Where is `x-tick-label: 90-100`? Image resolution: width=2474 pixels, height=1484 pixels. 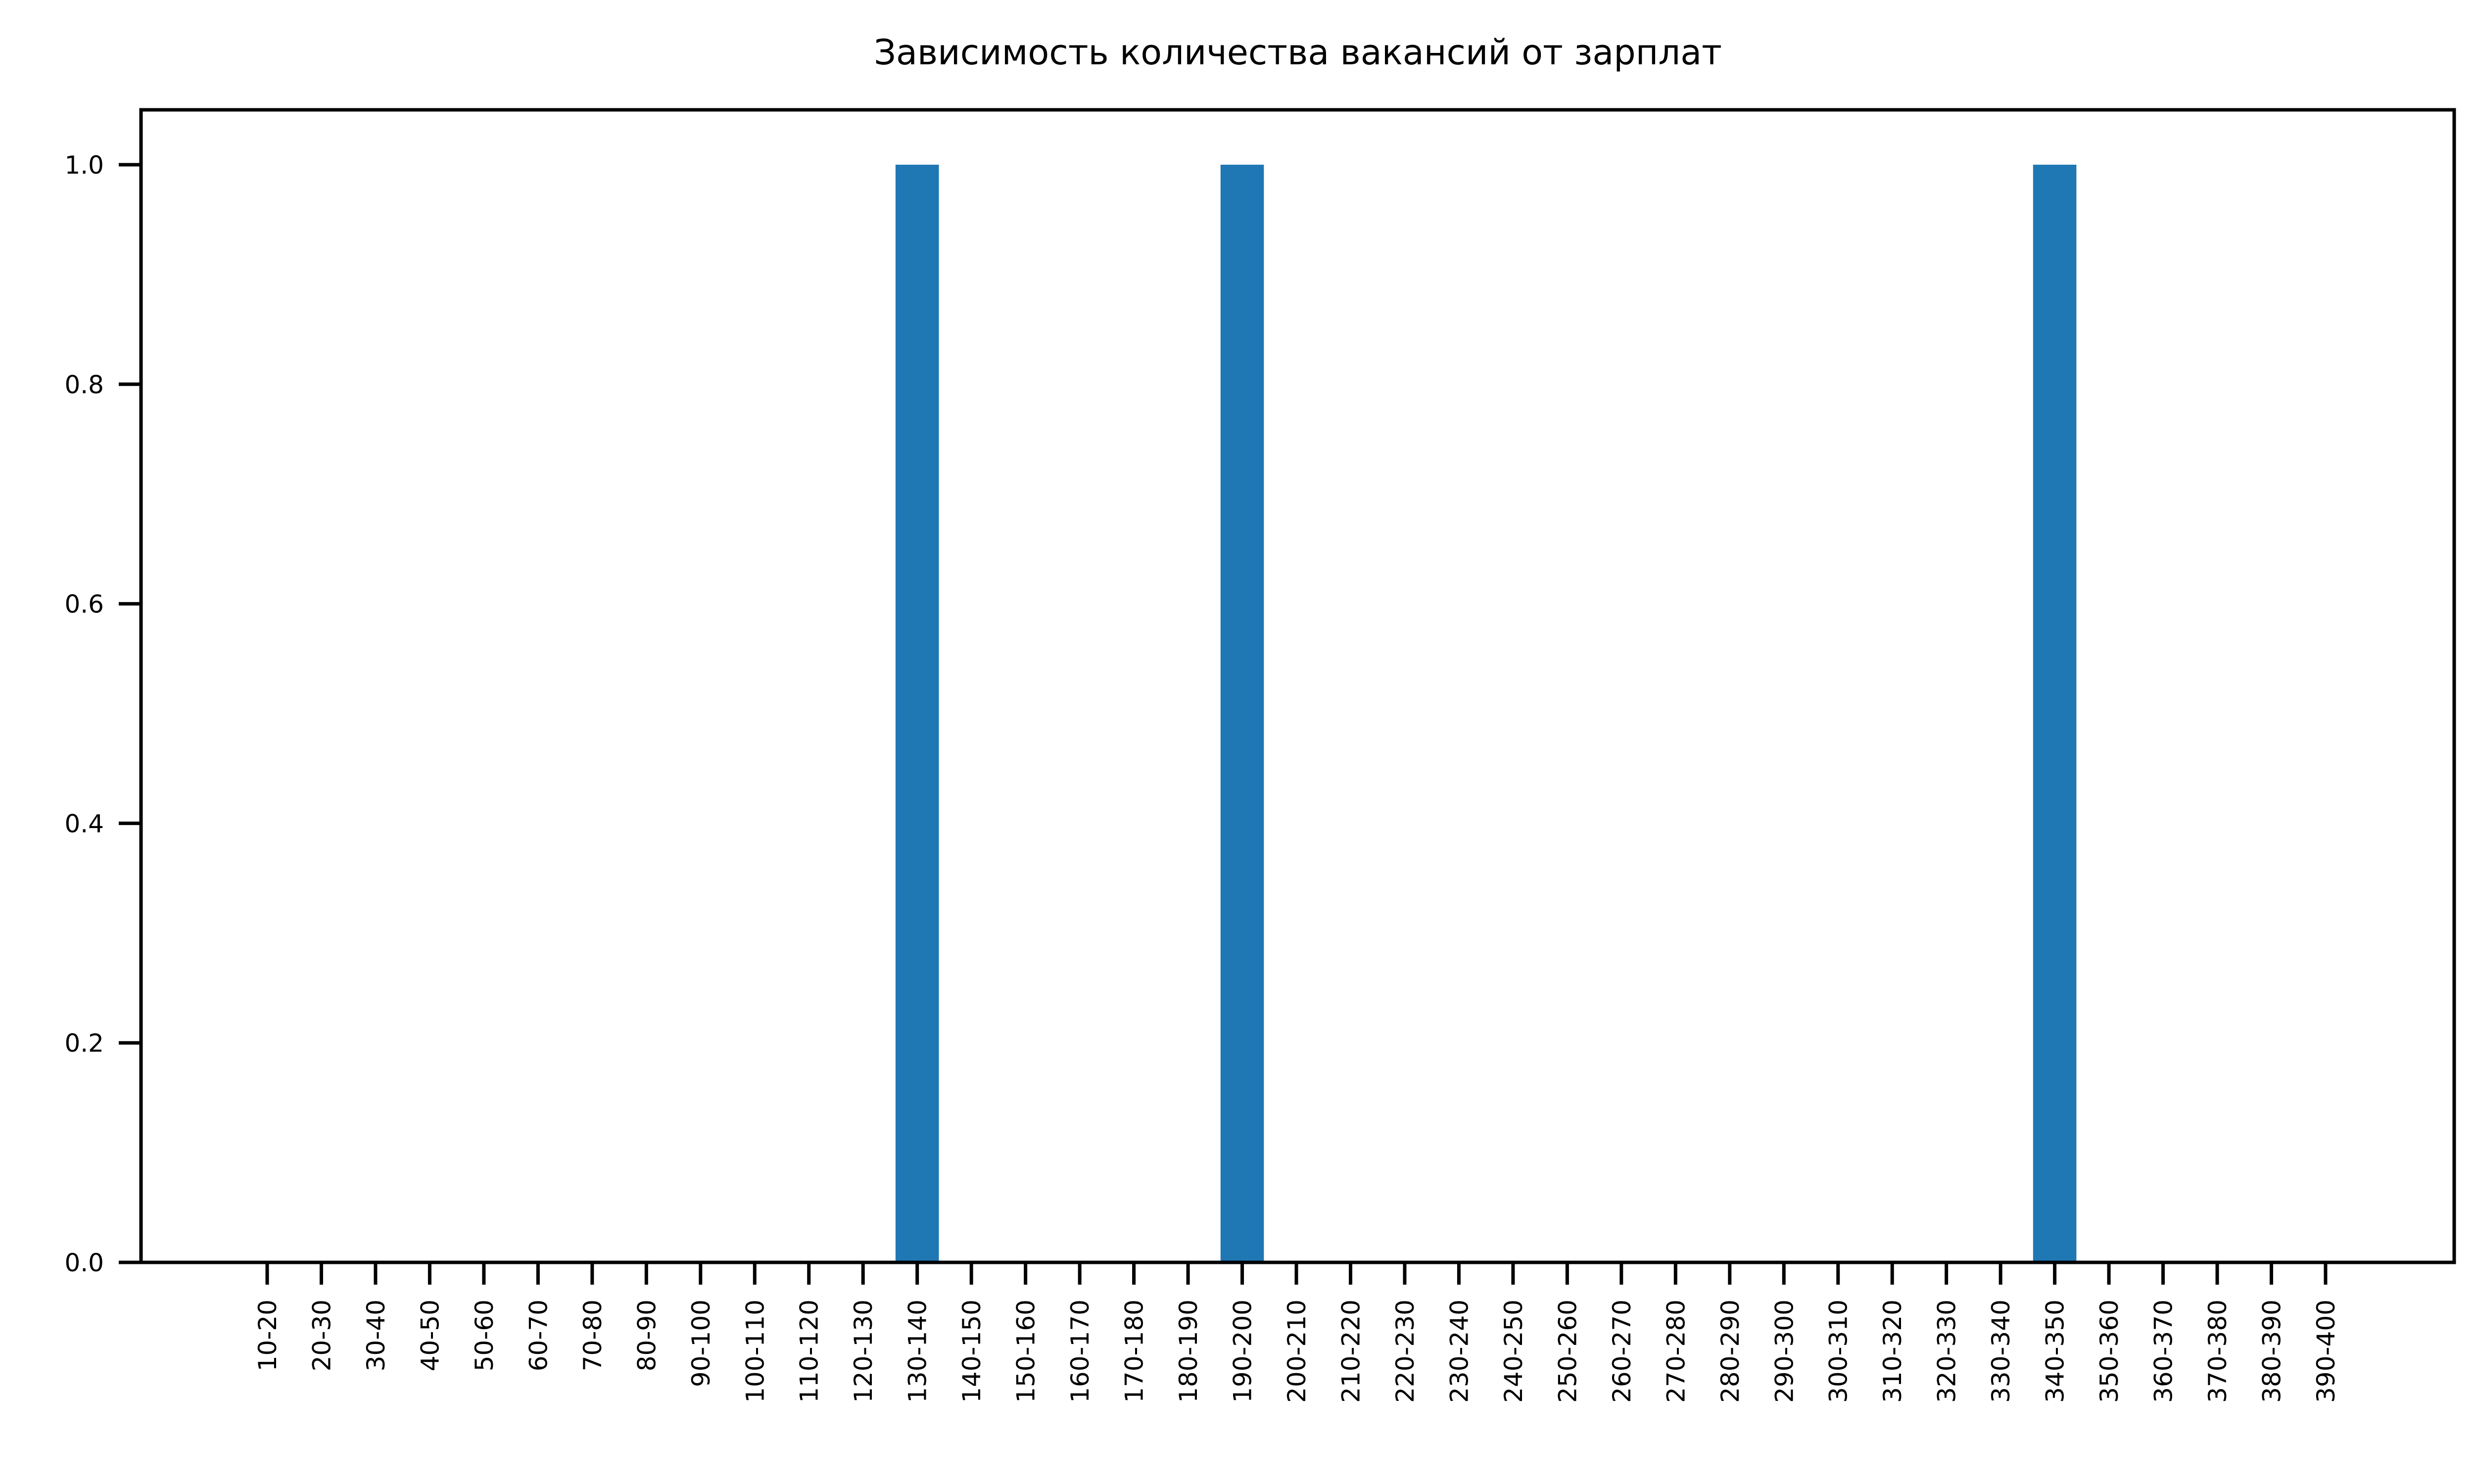
x-tick-label: 90-100 is located at coordinates (701, 1343).